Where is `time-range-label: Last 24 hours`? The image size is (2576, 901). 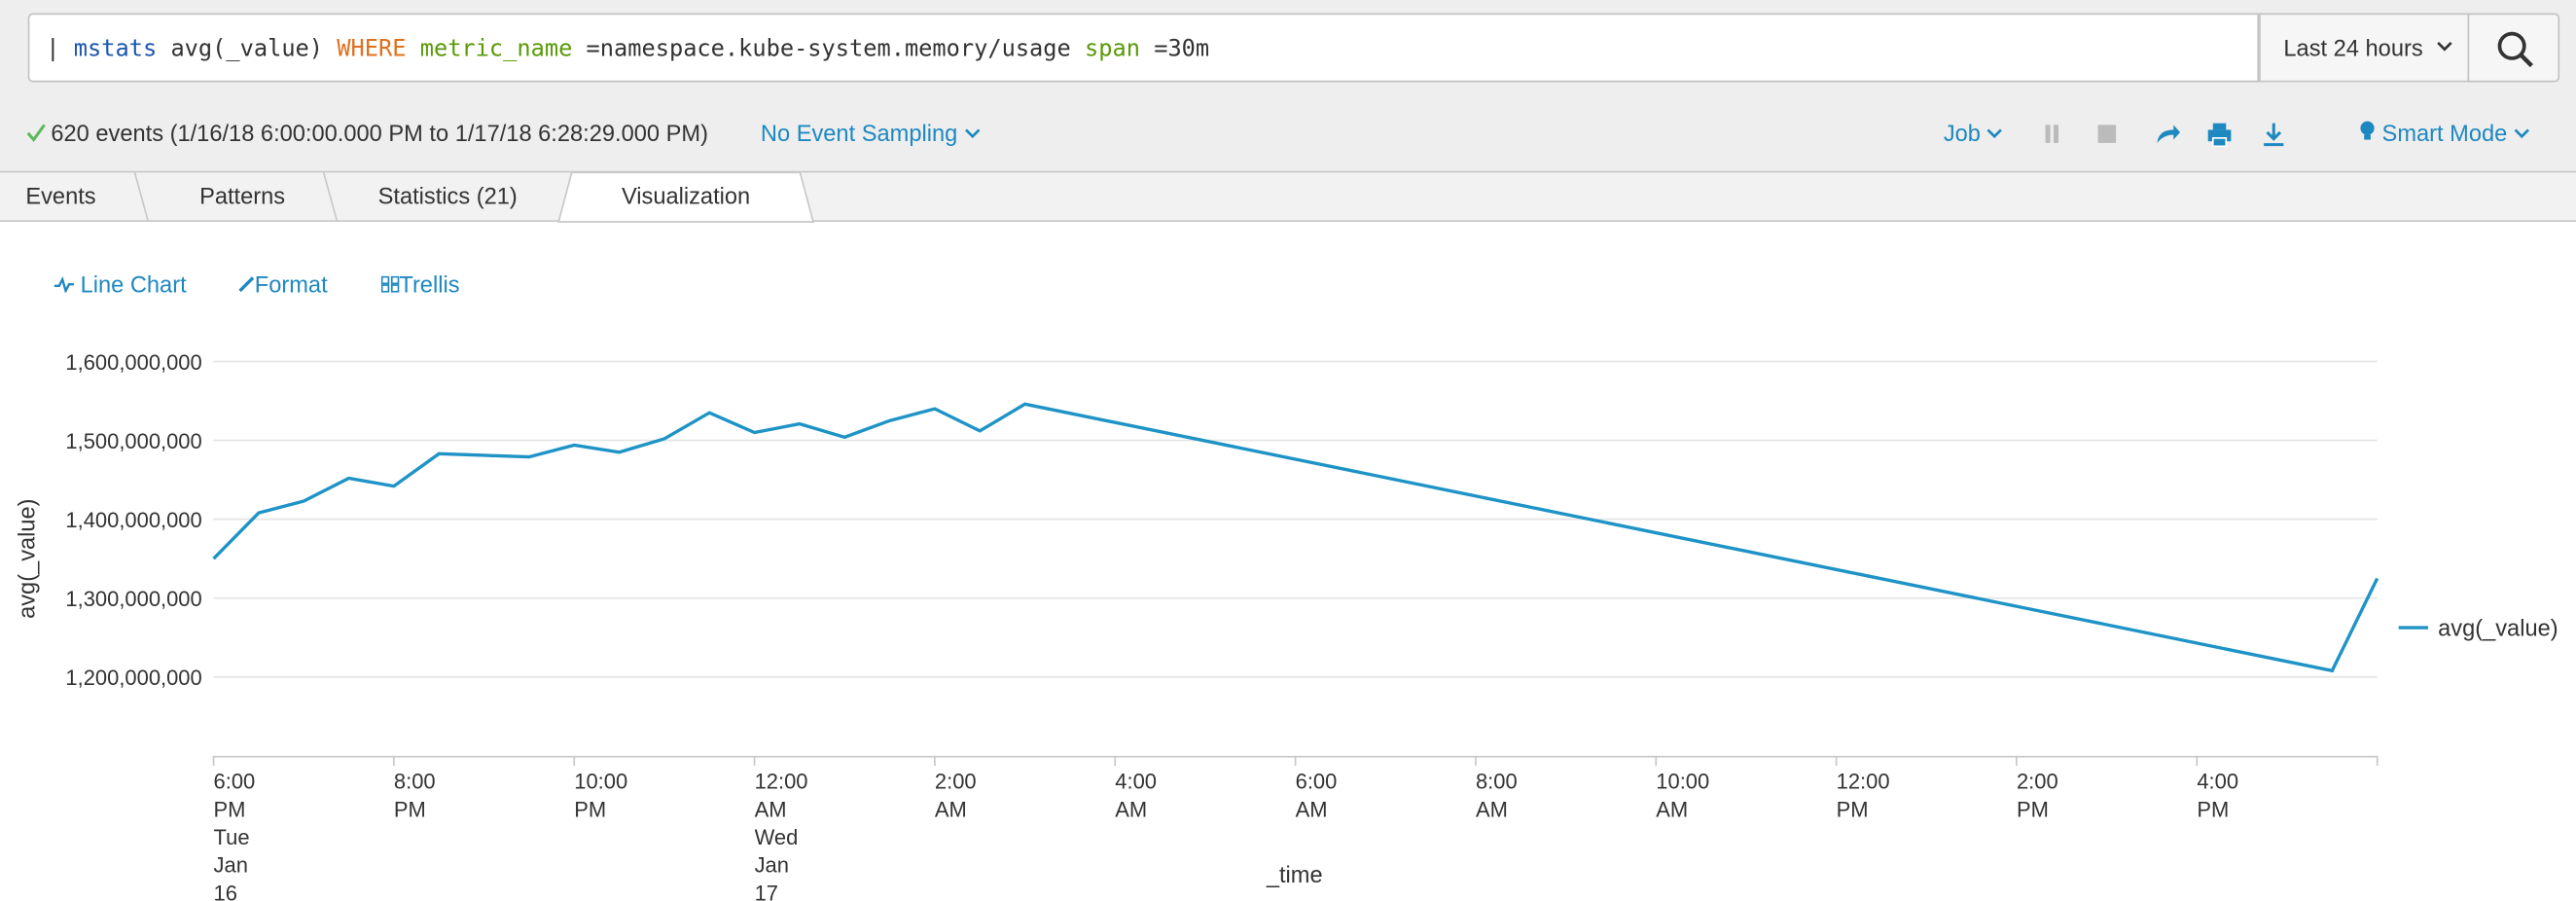
time-range-label: Last 24 hours is located at coordinates (2353, 47).